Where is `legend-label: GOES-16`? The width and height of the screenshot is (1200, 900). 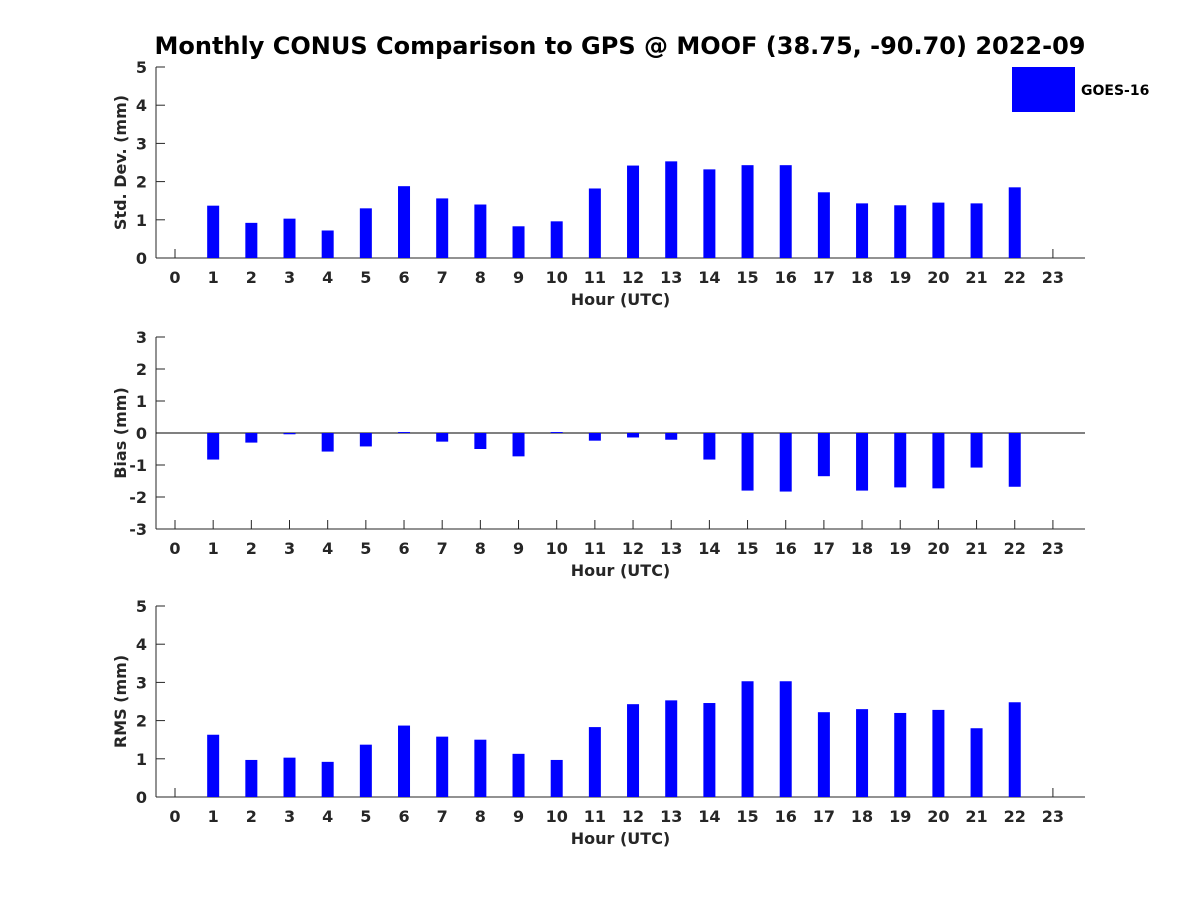 legend-label: GOES-16 is located at coordinates (1115, 91).